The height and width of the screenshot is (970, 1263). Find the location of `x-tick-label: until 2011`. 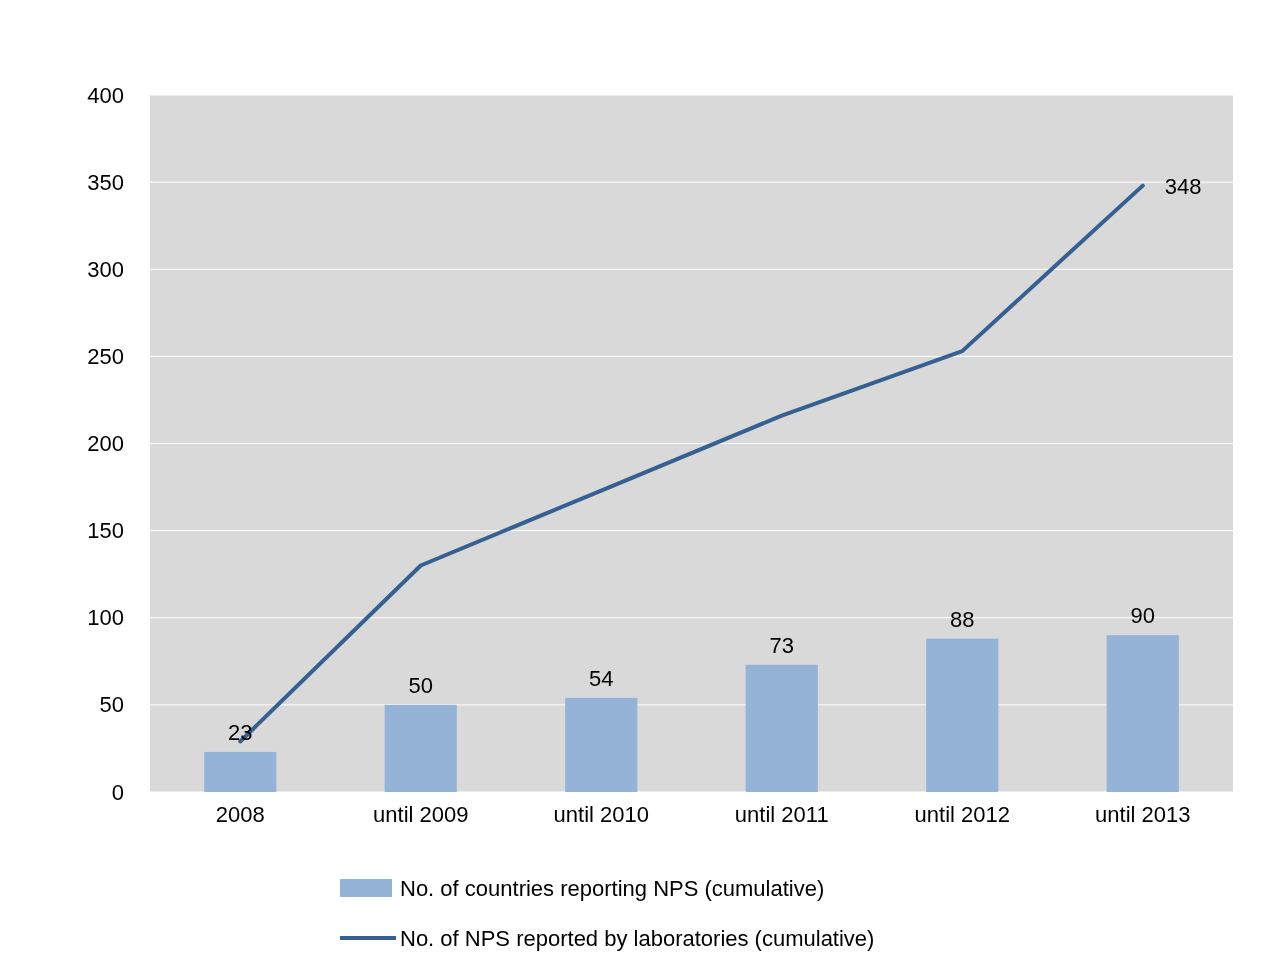

x-tick-label: until 2011 is located at coordinates (781, 814).